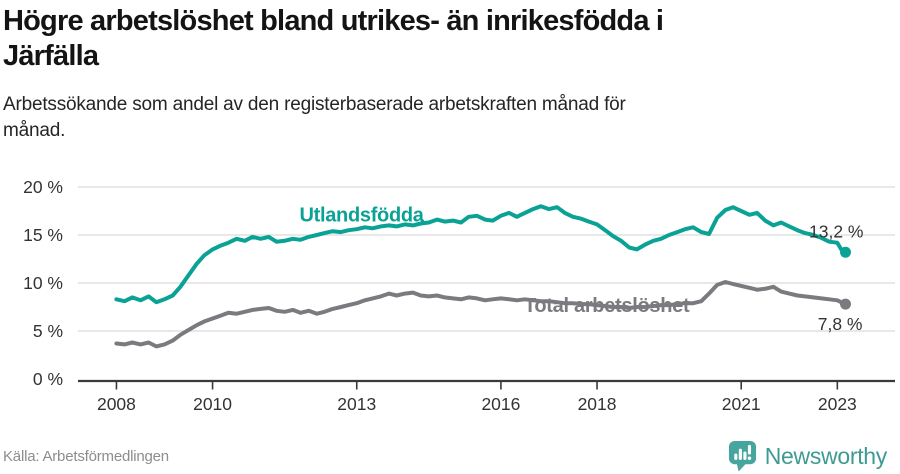 The width and height of the screenshot is (900, 474). What do you see at coordinates (361, 216) in the screenshot?
I see `series-label-0: Utlandsfödda` at bounding box center [361, 216].